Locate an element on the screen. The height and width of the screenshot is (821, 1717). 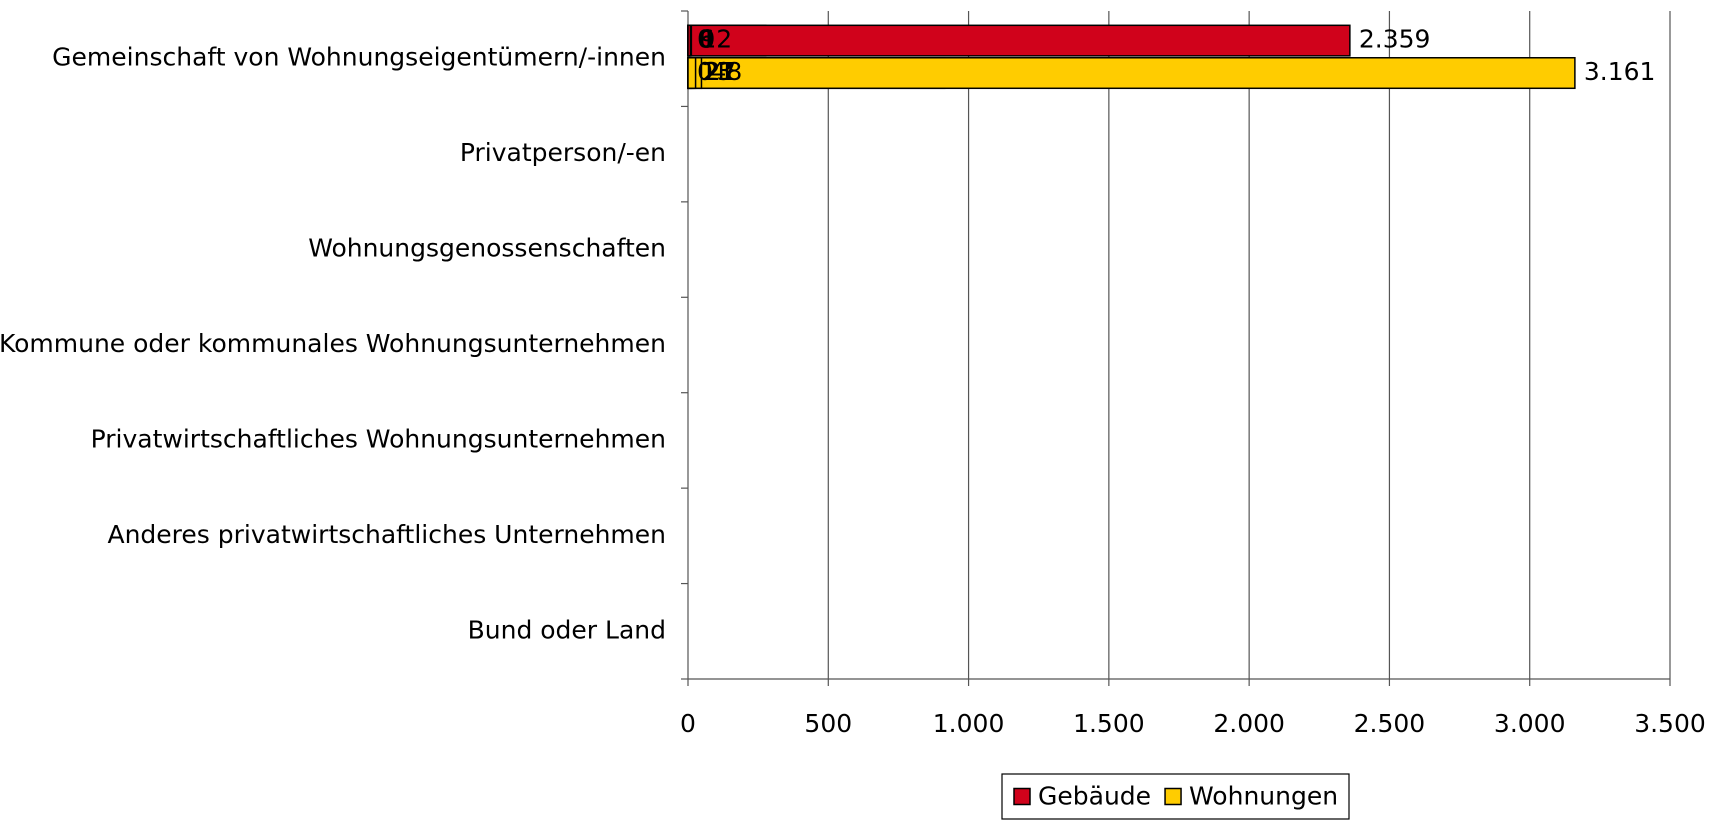
x-tick-label: 2.000 is located at coordinates (1249, 723).